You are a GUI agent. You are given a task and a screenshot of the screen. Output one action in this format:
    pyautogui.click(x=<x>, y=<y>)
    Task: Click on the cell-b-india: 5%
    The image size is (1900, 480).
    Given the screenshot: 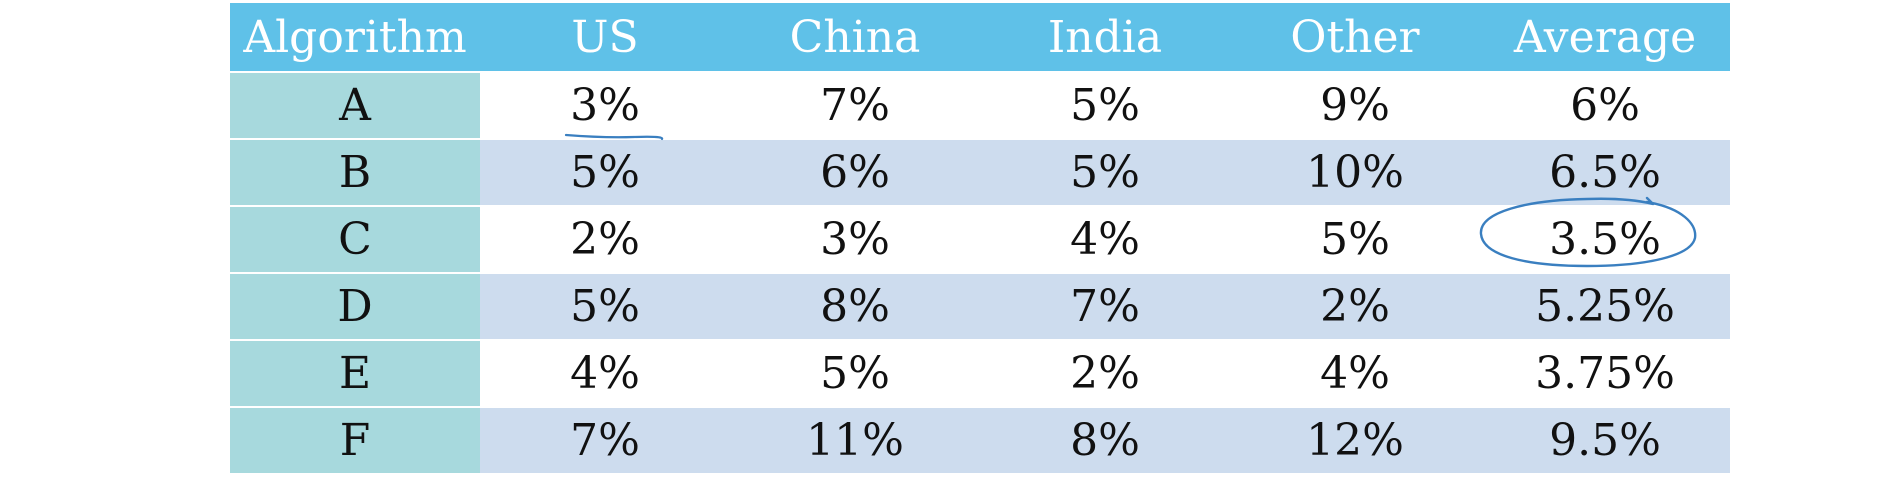 What is the action you would take?
    pyautogui.click(x=1105, y=172)
    